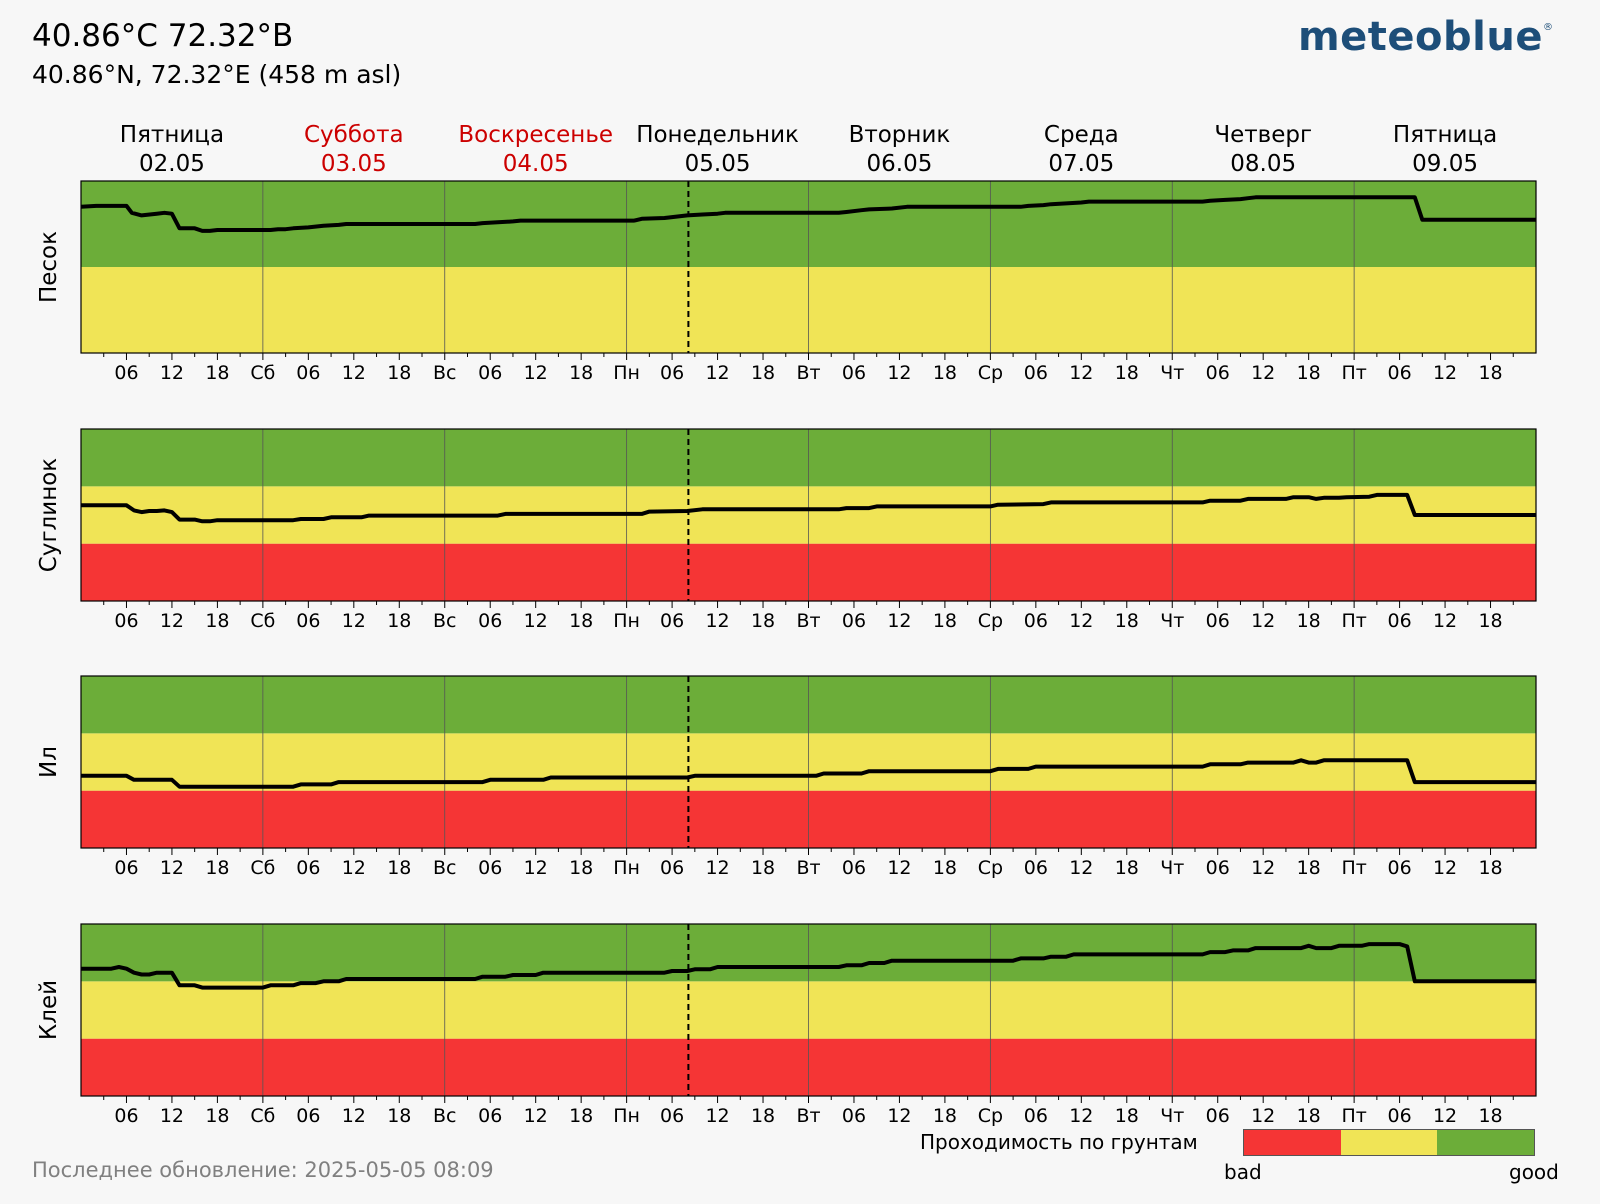  What do you see at coordinates (1081, 135) in the screenshot?
I see `day-name-label: Среда` at bounding box center [1081, 135].